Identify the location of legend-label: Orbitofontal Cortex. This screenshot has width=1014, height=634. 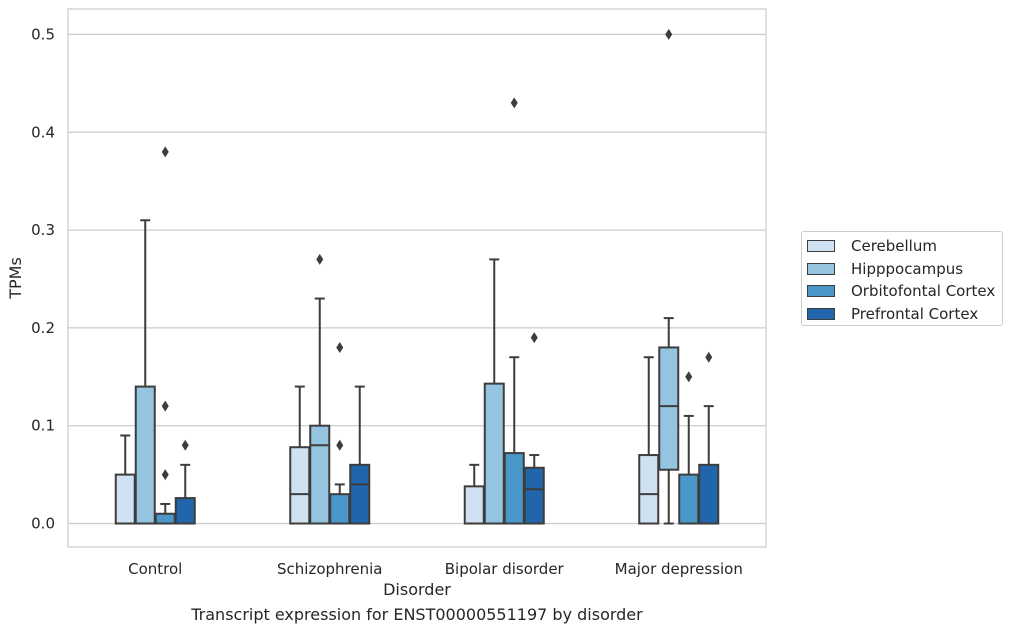
(923, 291).